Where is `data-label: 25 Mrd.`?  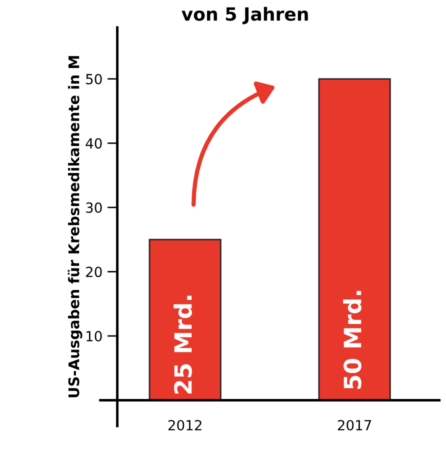 data-label: 25 Mrd. is located at coordinates (183, 345).